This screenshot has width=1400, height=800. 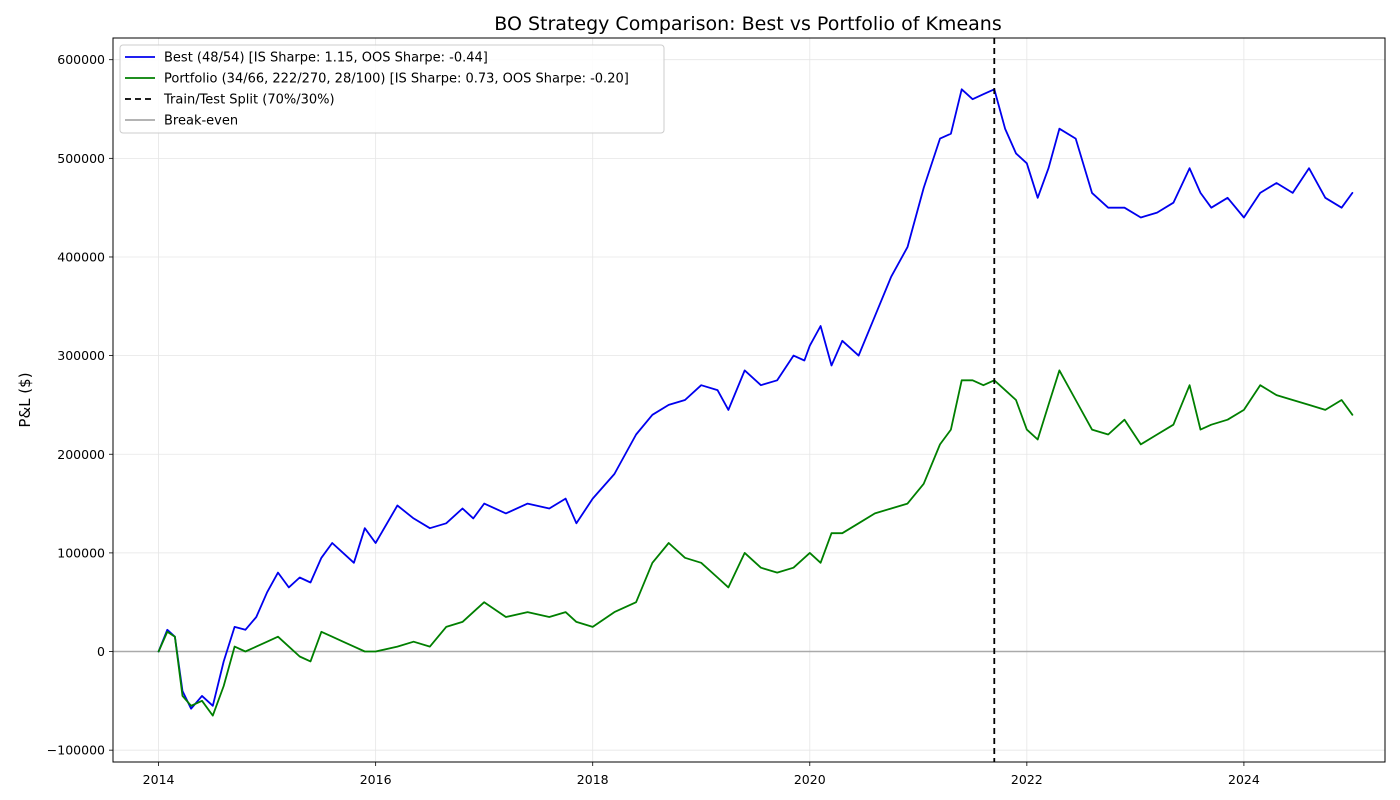 What do you see at coordinates (1244, 779) in the screenshot?
I see `x-tick-label: 2024` at bounding box center [1244, 779].